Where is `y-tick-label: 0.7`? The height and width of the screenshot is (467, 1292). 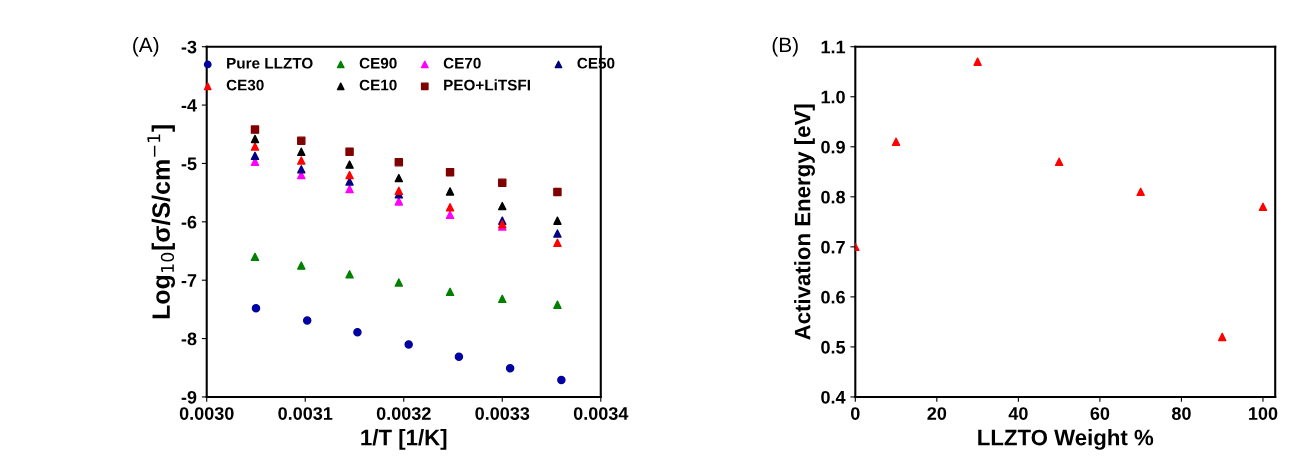 y-tick-label: 0.7 is located at coordinates (833, 247).